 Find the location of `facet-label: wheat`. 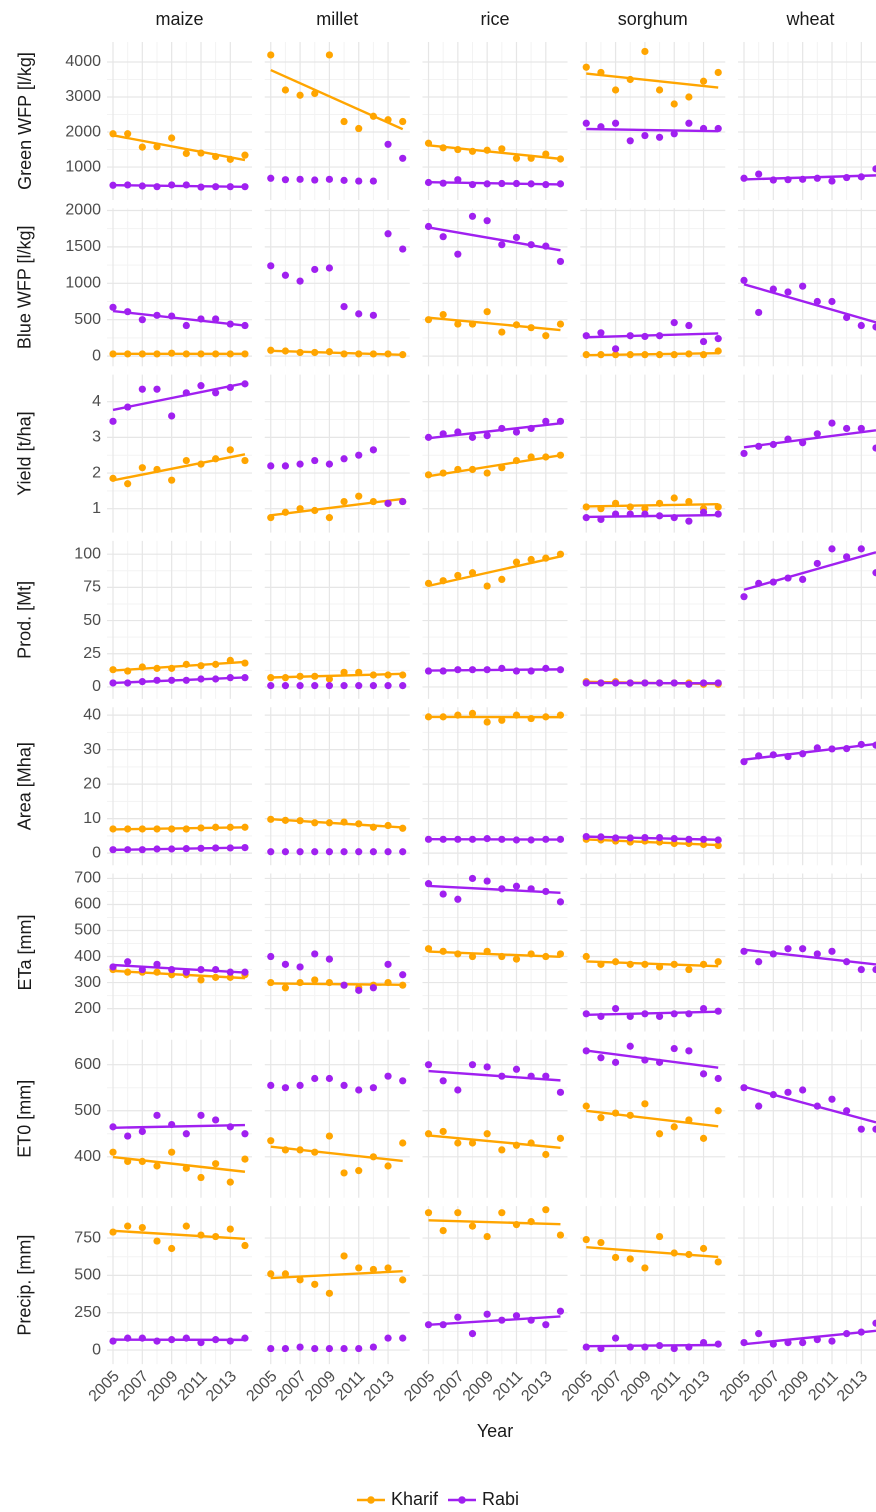

facet-label: wheat is located at coordinates (809, 19).